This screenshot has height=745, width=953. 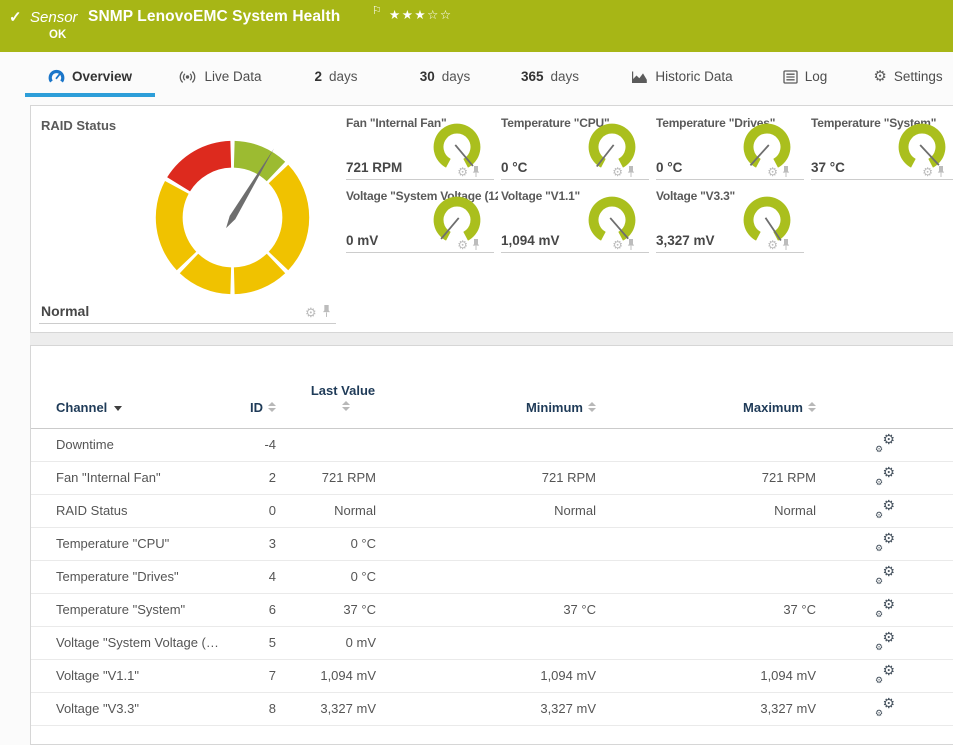 I want to click on mini-gauge: Voltage "System Voltage (12… 0 mV ⚙, so click(x=422, y=221).